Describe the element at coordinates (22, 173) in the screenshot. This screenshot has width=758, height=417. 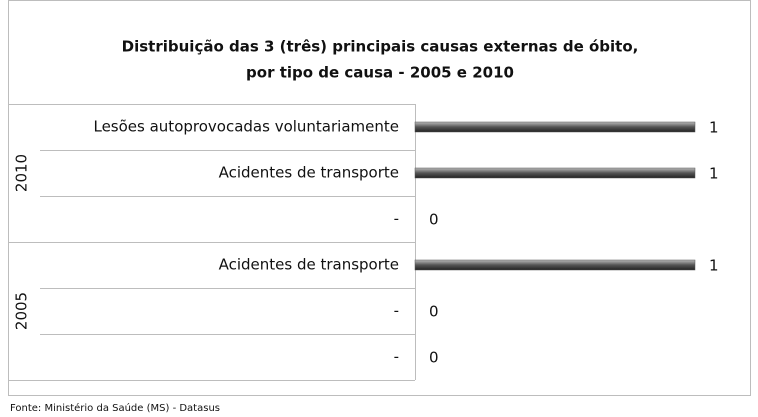
I see `group-label: 2010` at that location.